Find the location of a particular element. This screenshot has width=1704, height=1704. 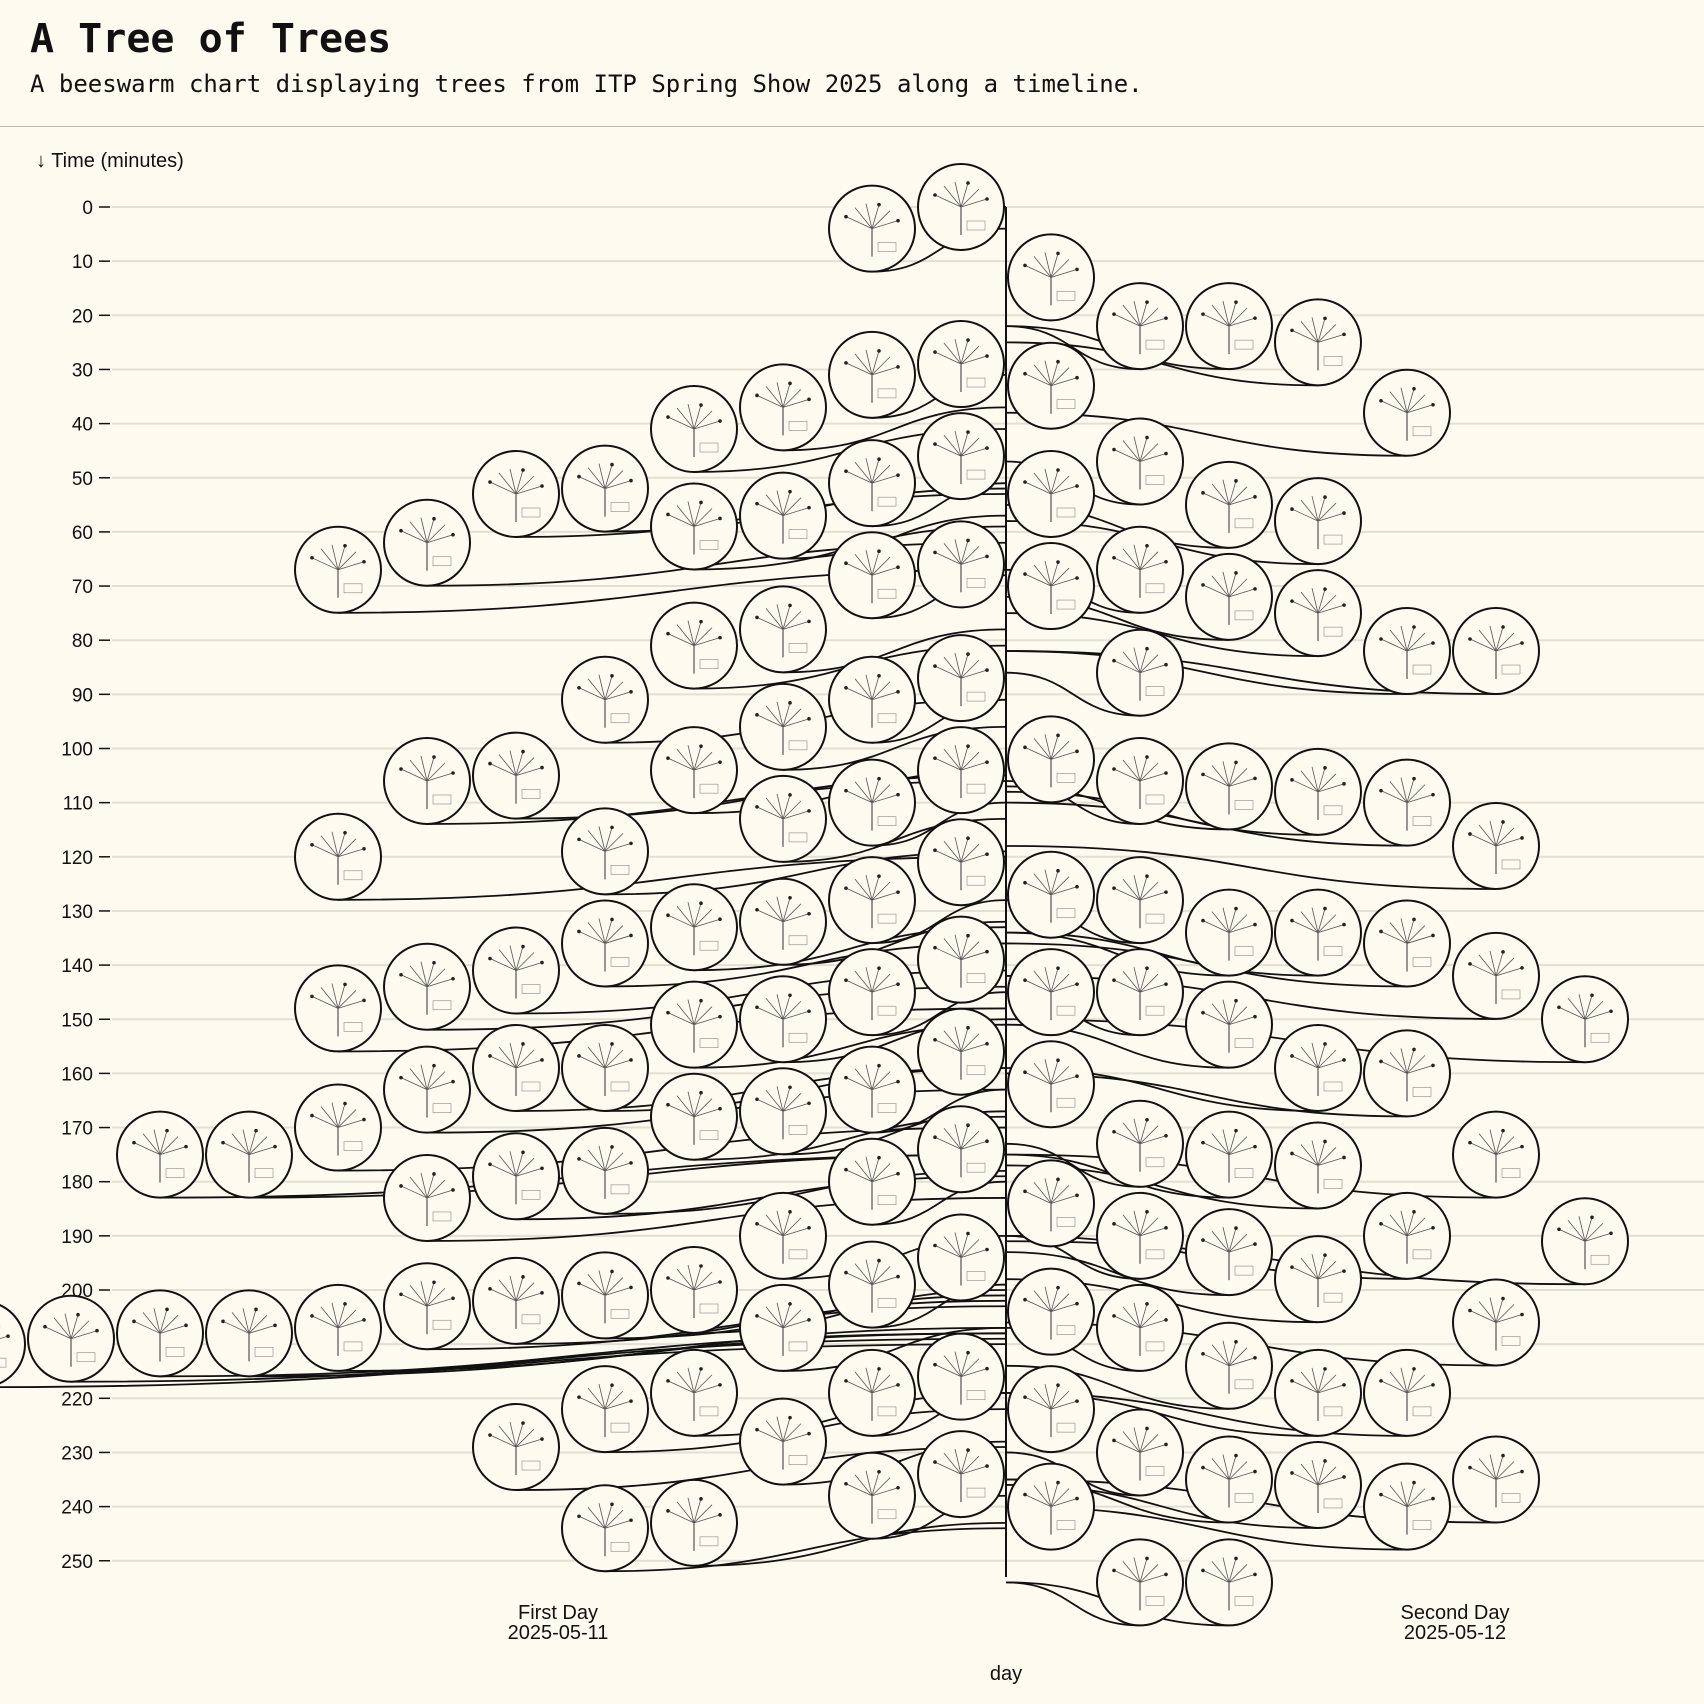

y-tick-label: 220 is located at coordinates (77, 1399).